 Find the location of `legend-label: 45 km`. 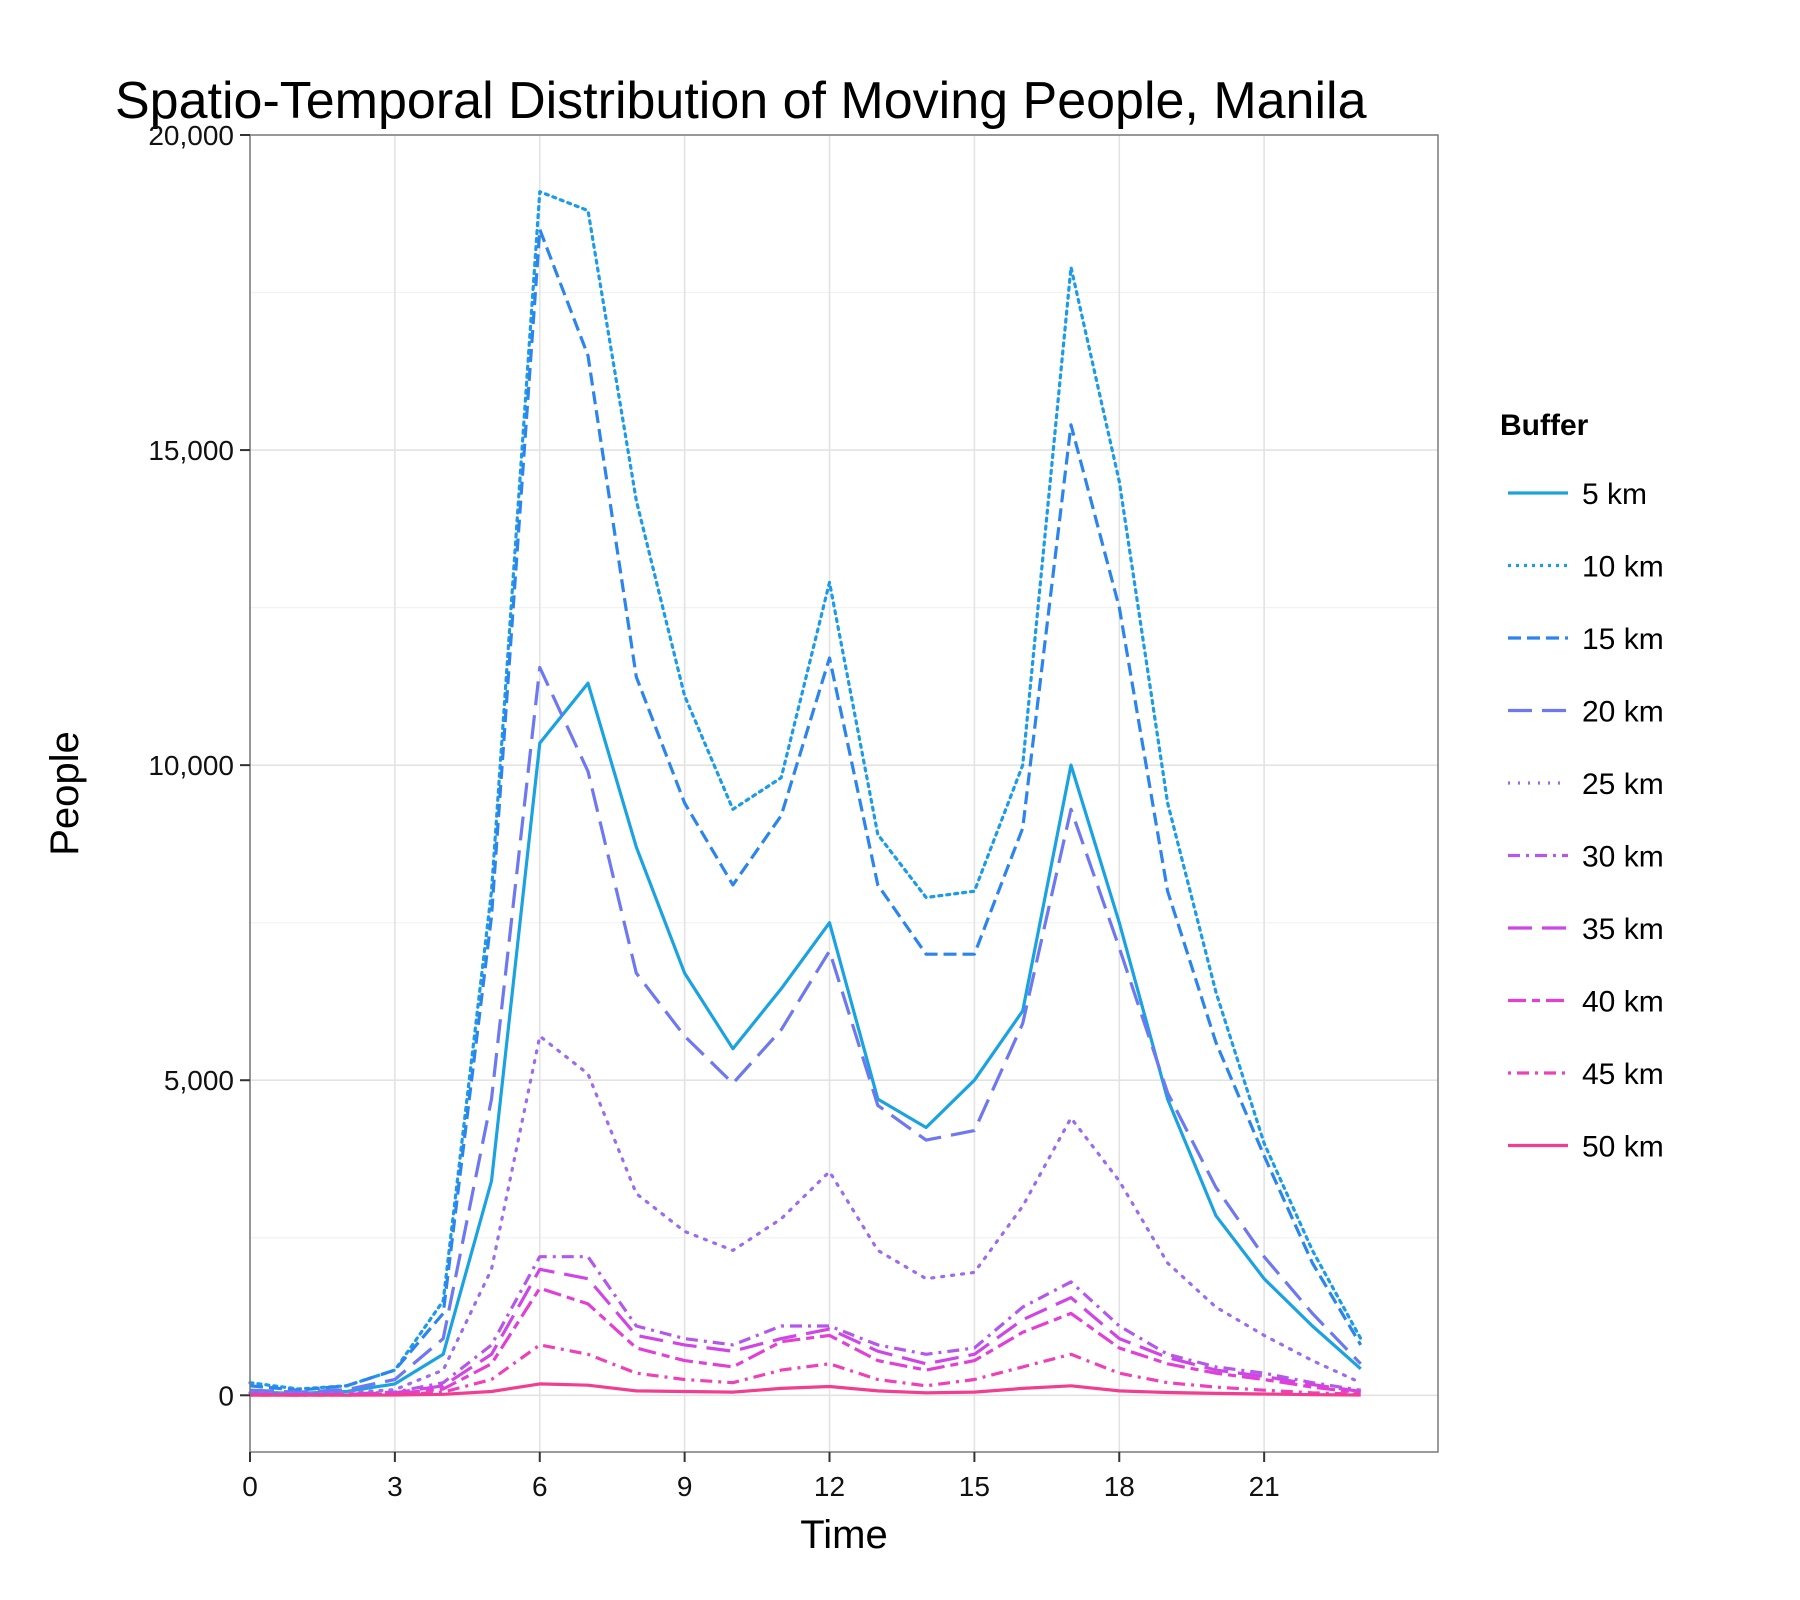

legend-label: 45 km is located at coordinates (1623, 1074).